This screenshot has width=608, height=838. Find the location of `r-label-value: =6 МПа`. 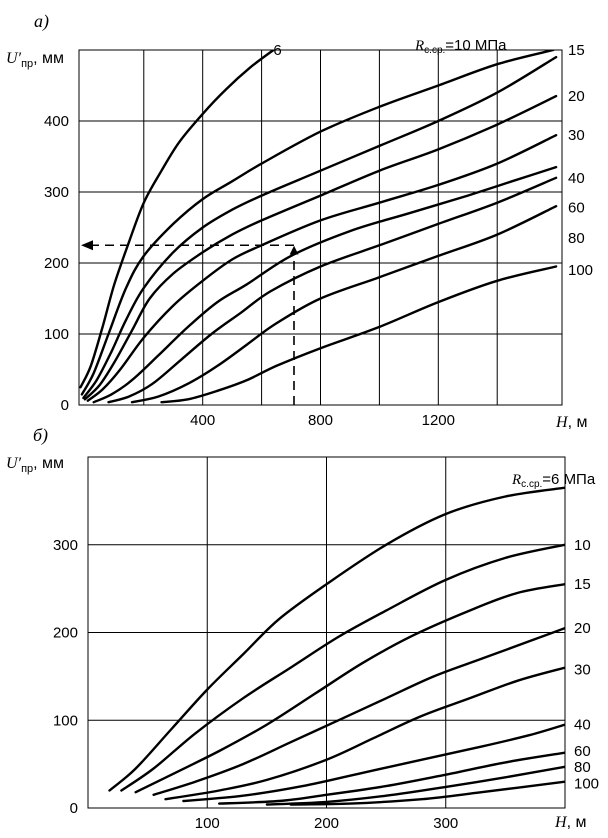

r-label-value: =6 МПа is located at coordinates (569, 479).